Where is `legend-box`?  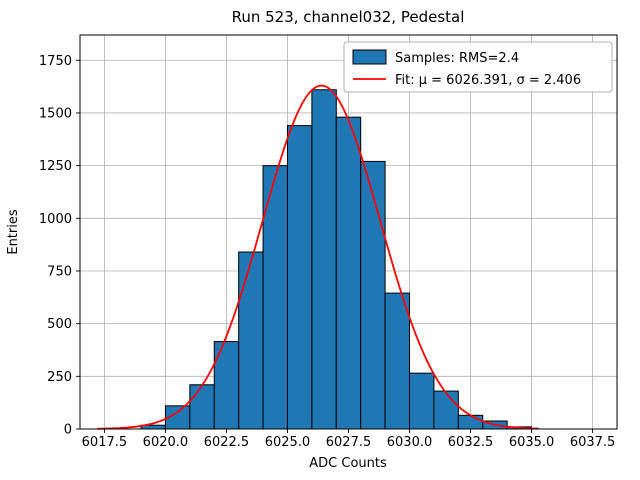
legend-box is located at coordinates (478, 67).